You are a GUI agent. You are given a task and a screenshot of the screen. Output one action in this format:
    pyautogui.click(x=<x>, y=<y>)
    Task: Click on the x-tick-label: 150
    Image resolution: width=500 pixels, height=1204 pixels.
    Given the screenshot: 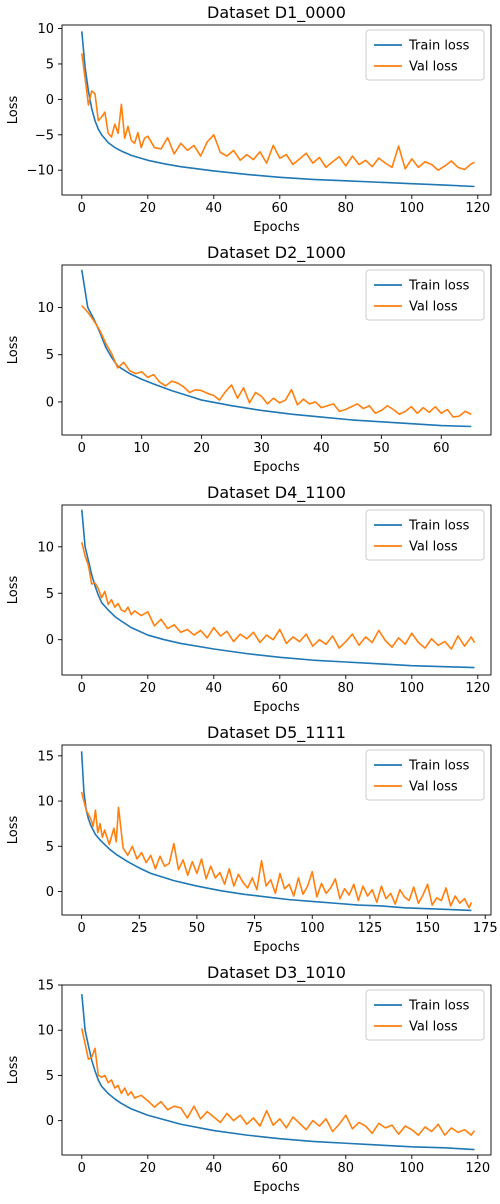 What is the action you would take?
    pyautogui.click(x=427, y=928)
    